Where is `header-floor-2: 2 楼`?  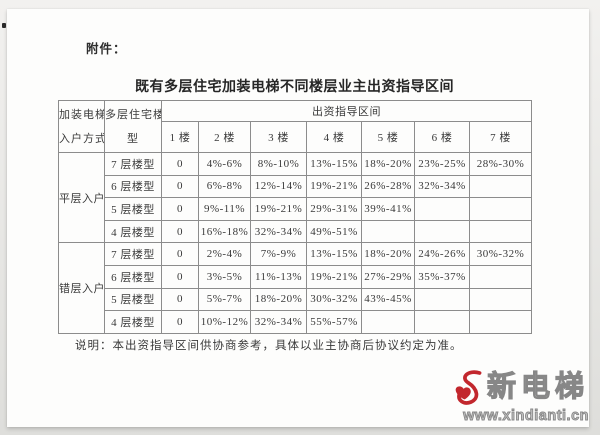
header-floor-2: 2 楼 is located at coordinates (224, 137).